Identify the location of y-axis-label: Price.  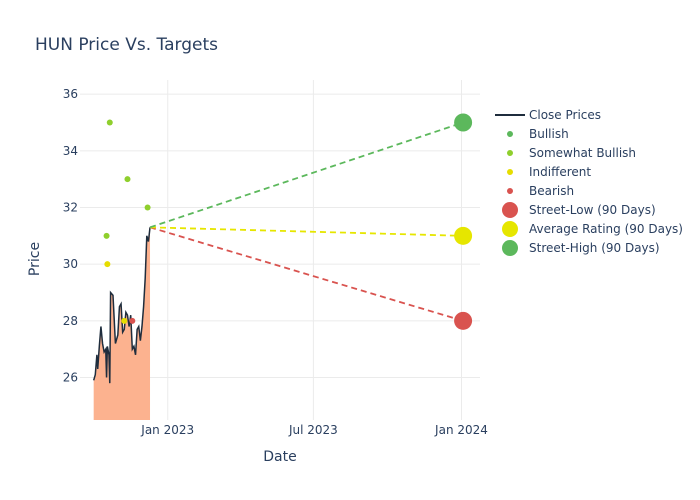
(35, 259).